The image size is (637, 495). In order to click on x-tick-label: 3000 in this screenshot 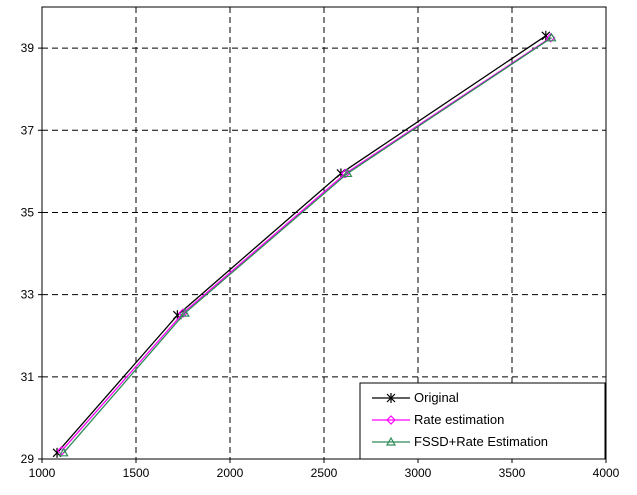, I will do `click(418, 473)`.